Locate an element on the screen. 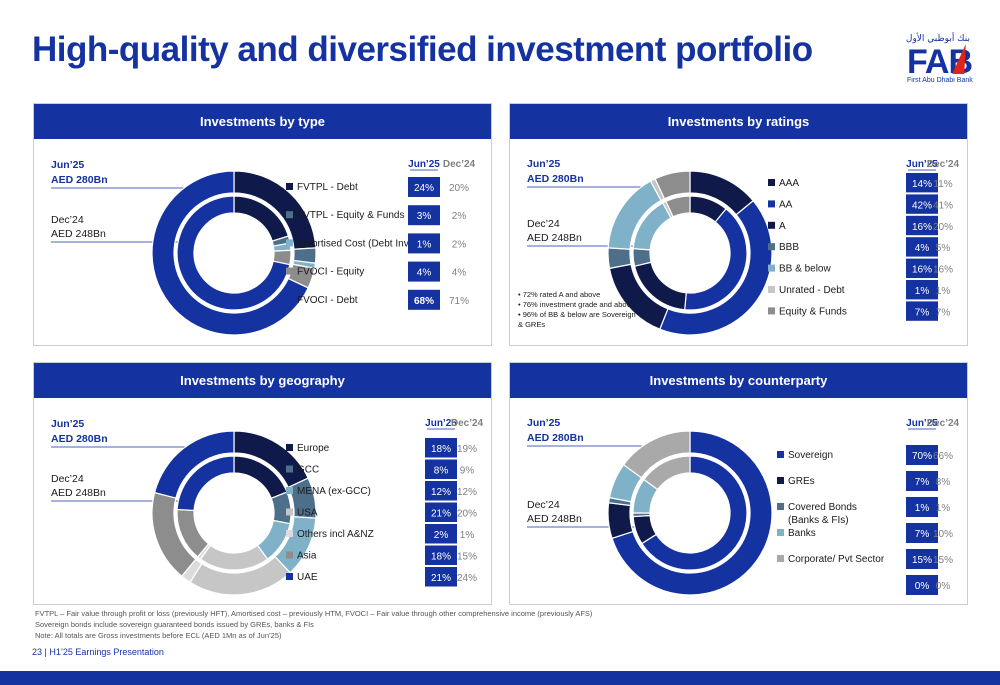 This screenshot has height=685, width=1000. dec-value: 7% is located at coordinates (943, 312).